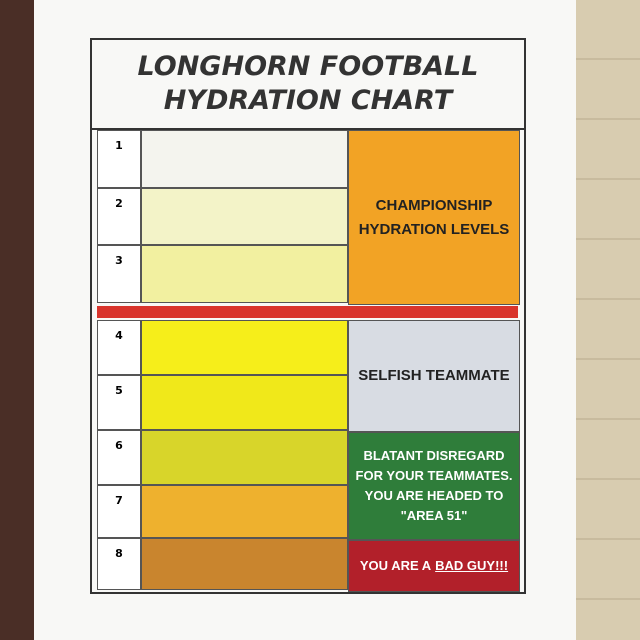 This screenshot has height=640, width=640. I want to click on level-number: 8, so click(119, 564).